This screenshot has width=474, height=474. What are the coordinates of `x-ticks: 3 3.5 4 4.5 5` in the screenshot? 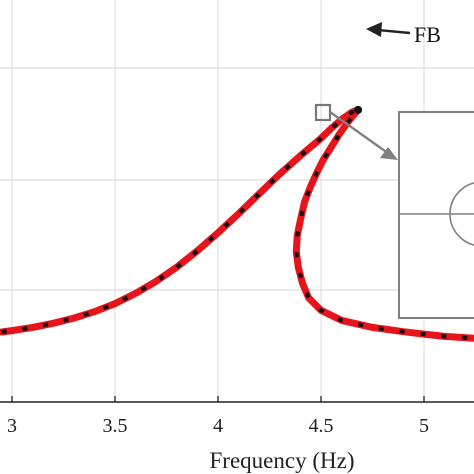 It's located at (218, 416).